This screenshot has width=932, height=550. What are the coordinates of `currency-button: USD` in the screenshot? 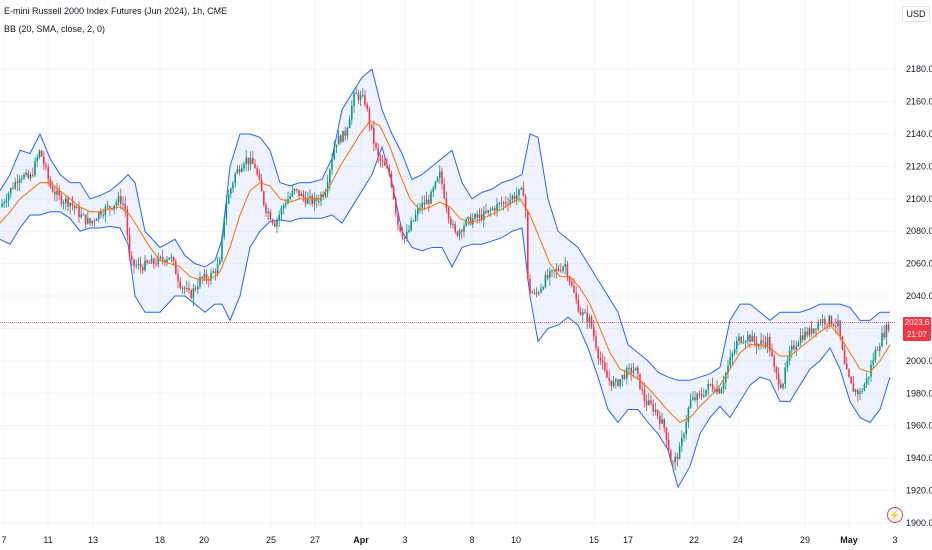 It's located at (916, 14).